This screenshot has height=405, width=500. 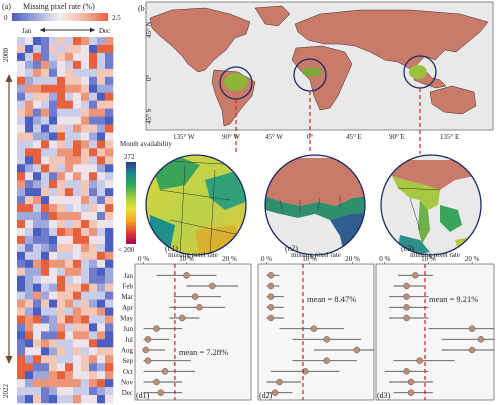 I want to click on month-label: Apr, so click(x=128, y=308).